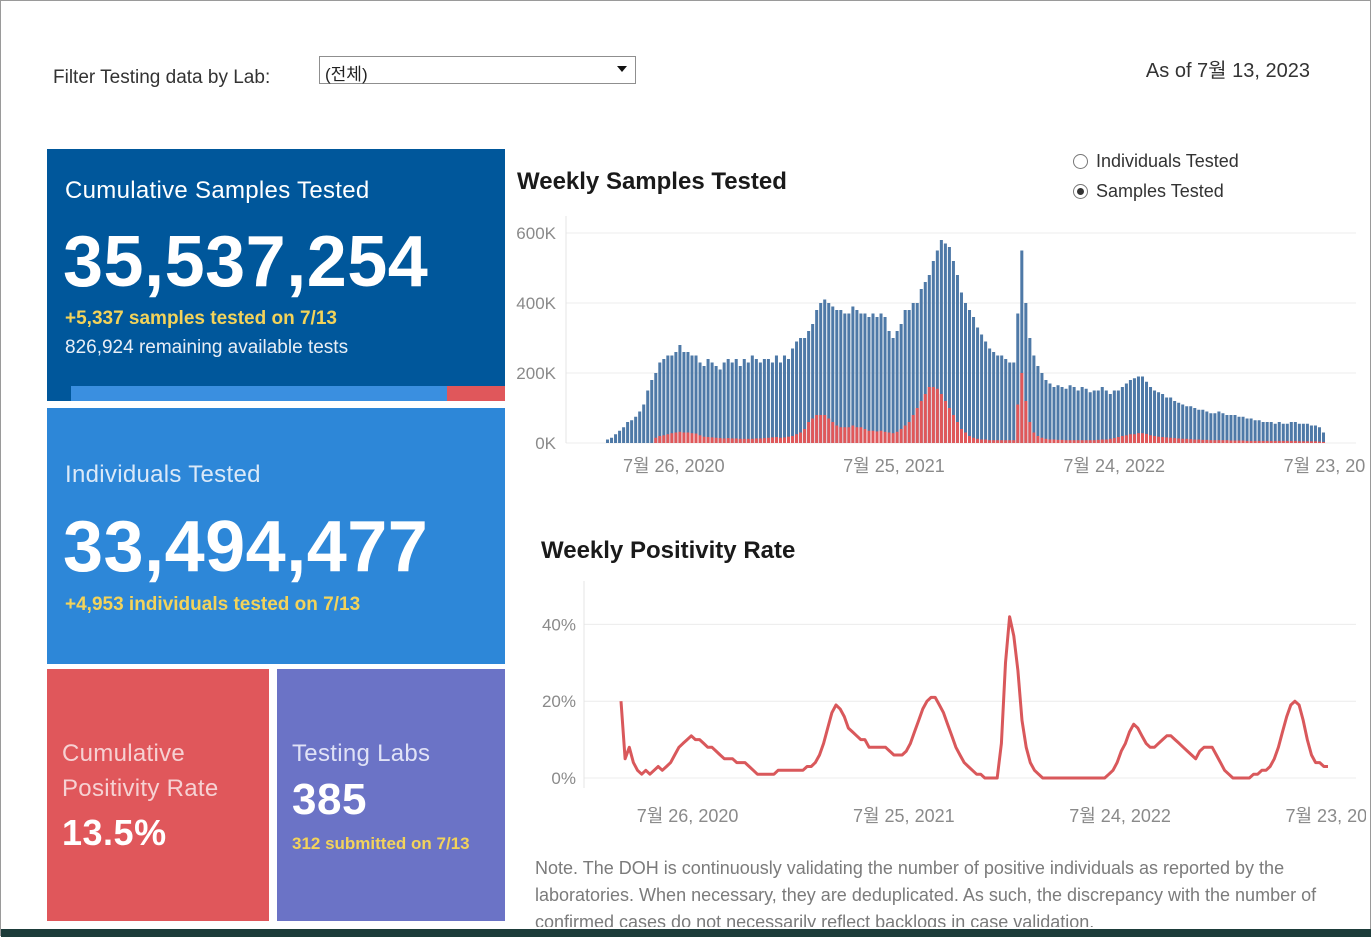  Describe the element at coordinates (158, 795) in the screenshot. I see `positivity-rate-card: Cumulative Positivity Rate 13.5%` at that location.